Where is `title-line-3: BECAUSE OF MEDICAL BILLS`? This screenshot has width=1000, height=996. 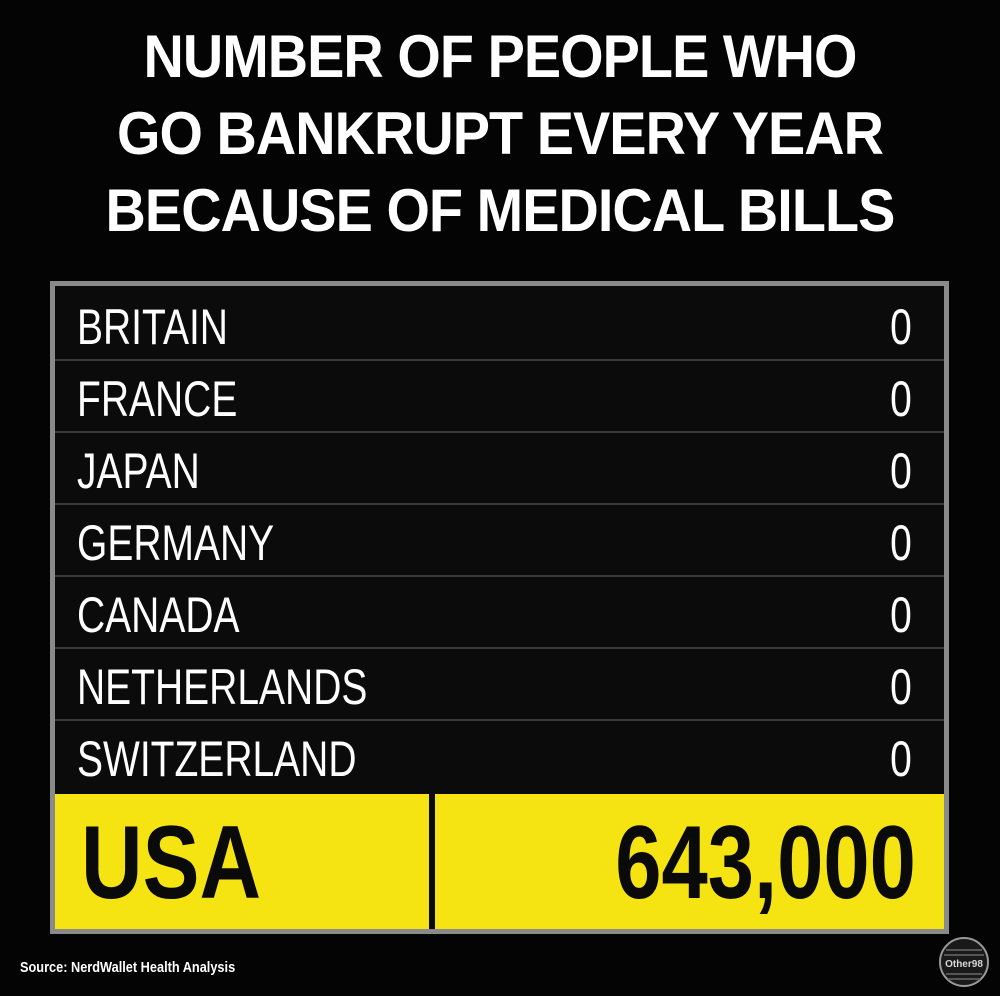
title-line-3: BECAUSE OF MEDICAL BILLS is located at coordinates (500, 210).